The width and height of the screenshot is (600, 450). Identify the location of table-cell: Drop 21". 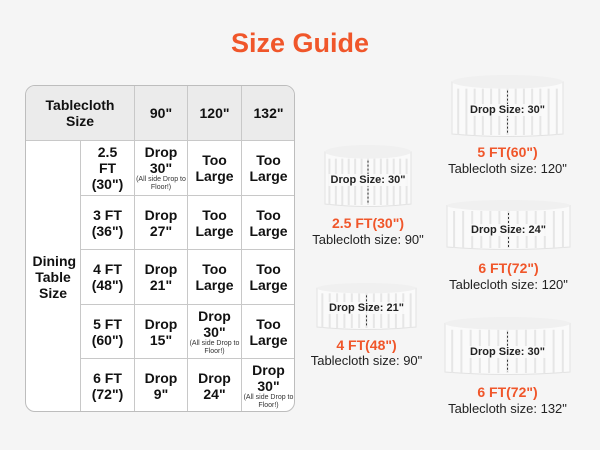
(161, 277).